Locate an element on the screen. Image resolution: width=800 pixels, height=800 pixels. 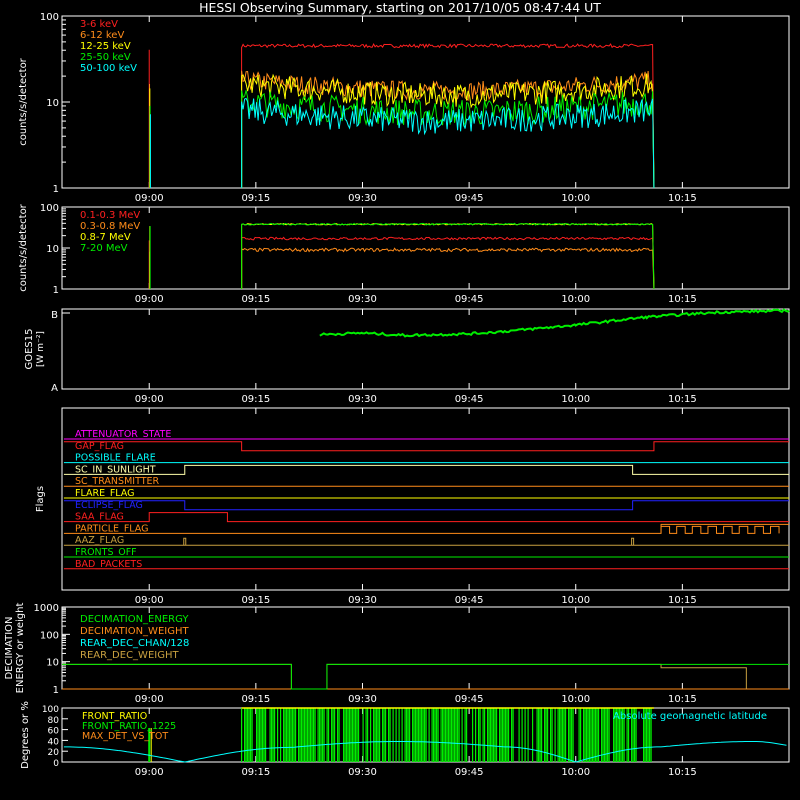
ratios-ylabel: Degrees or % is located at coordinates (25, 735).